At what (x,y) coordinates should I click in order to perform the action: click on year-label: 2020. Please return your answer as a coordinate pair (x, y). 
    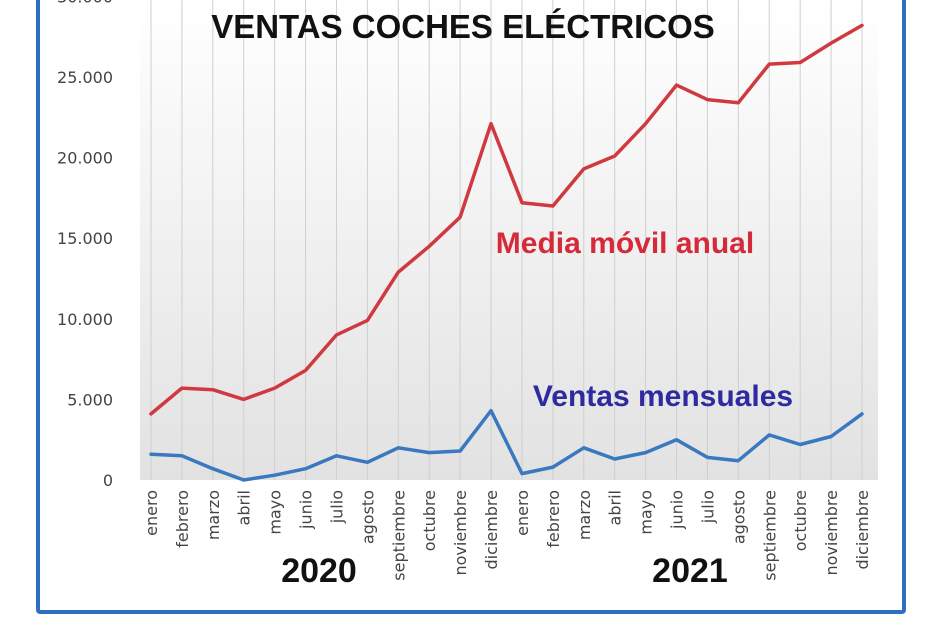
    Looking at the image, I should click on (319, 571).